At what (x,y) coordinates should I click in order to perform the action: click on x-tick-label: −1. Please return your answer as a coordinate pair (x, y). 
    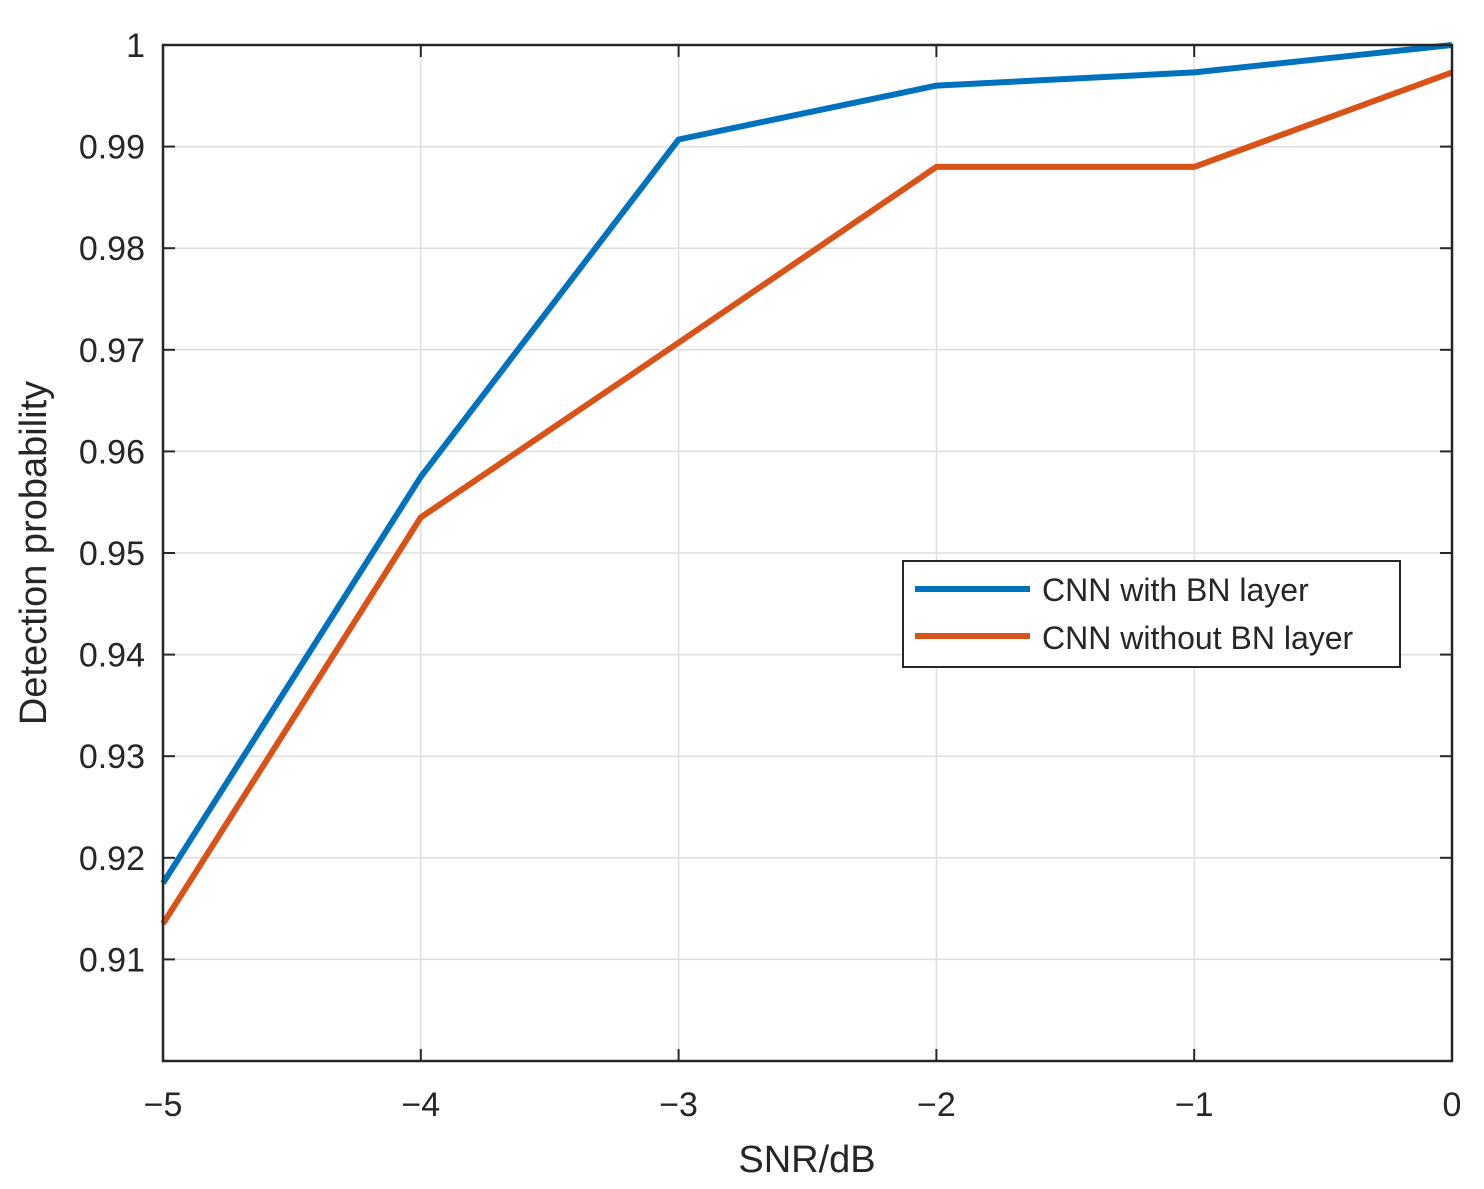
    Looking at the image, I should click on (1194, 1105).